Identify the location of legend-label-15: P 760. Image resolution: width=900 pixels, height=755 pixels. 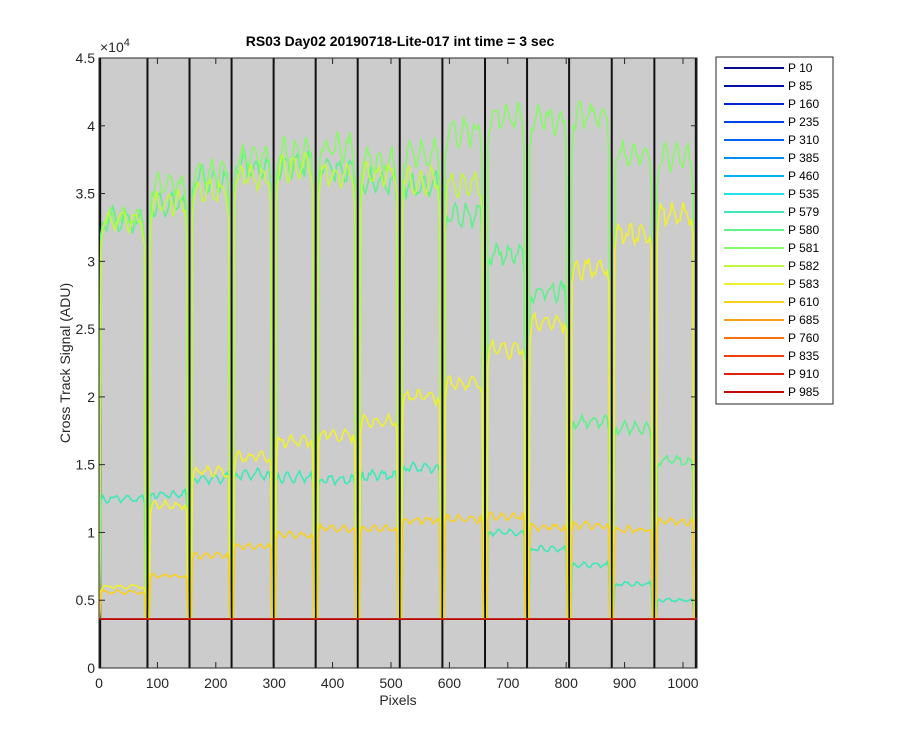
(803, 338).